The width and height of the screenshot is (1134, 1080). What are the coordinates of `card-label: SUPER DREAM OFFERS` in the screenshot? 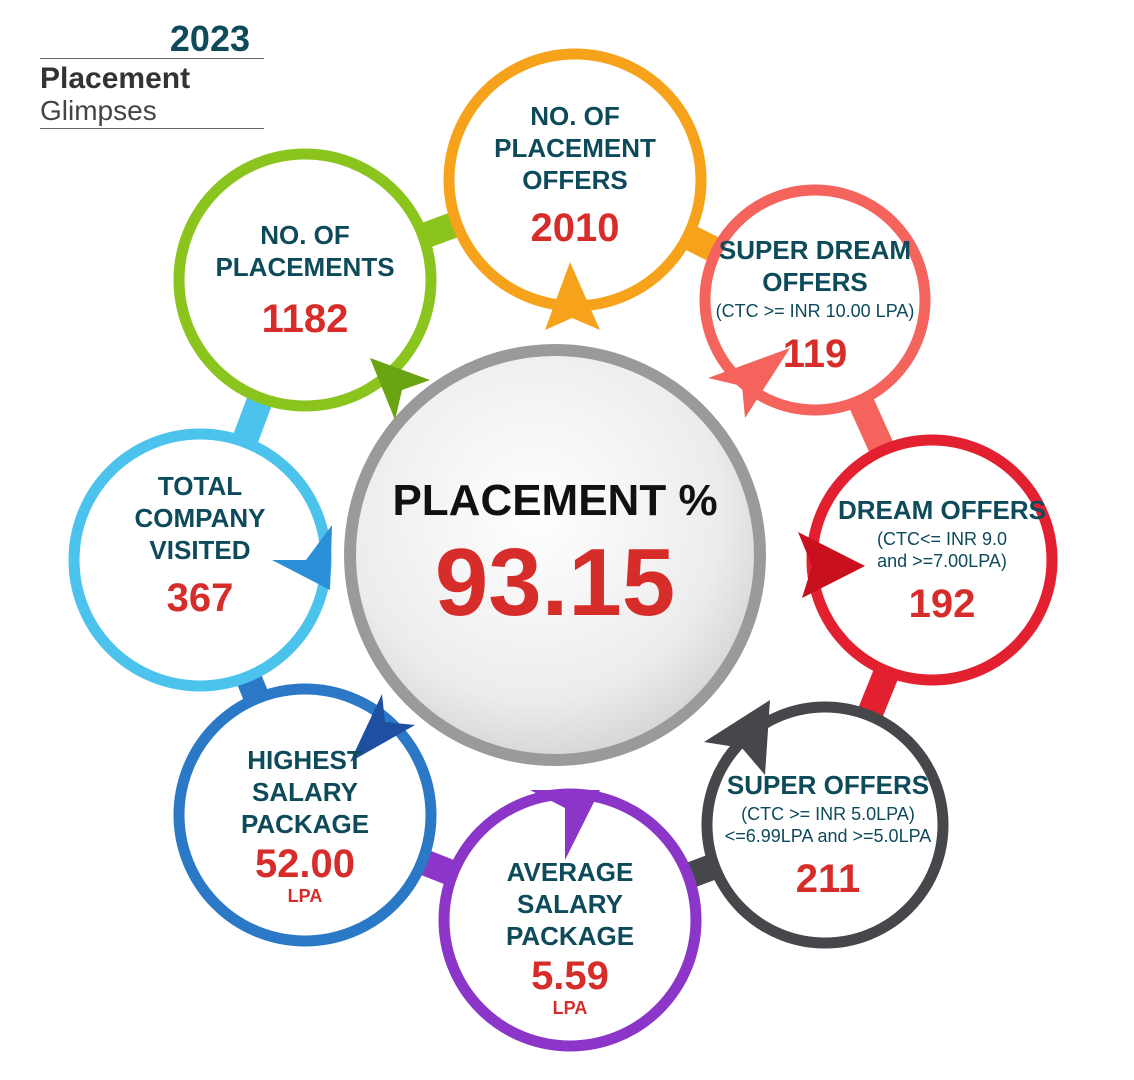 It's located at (815, 266).